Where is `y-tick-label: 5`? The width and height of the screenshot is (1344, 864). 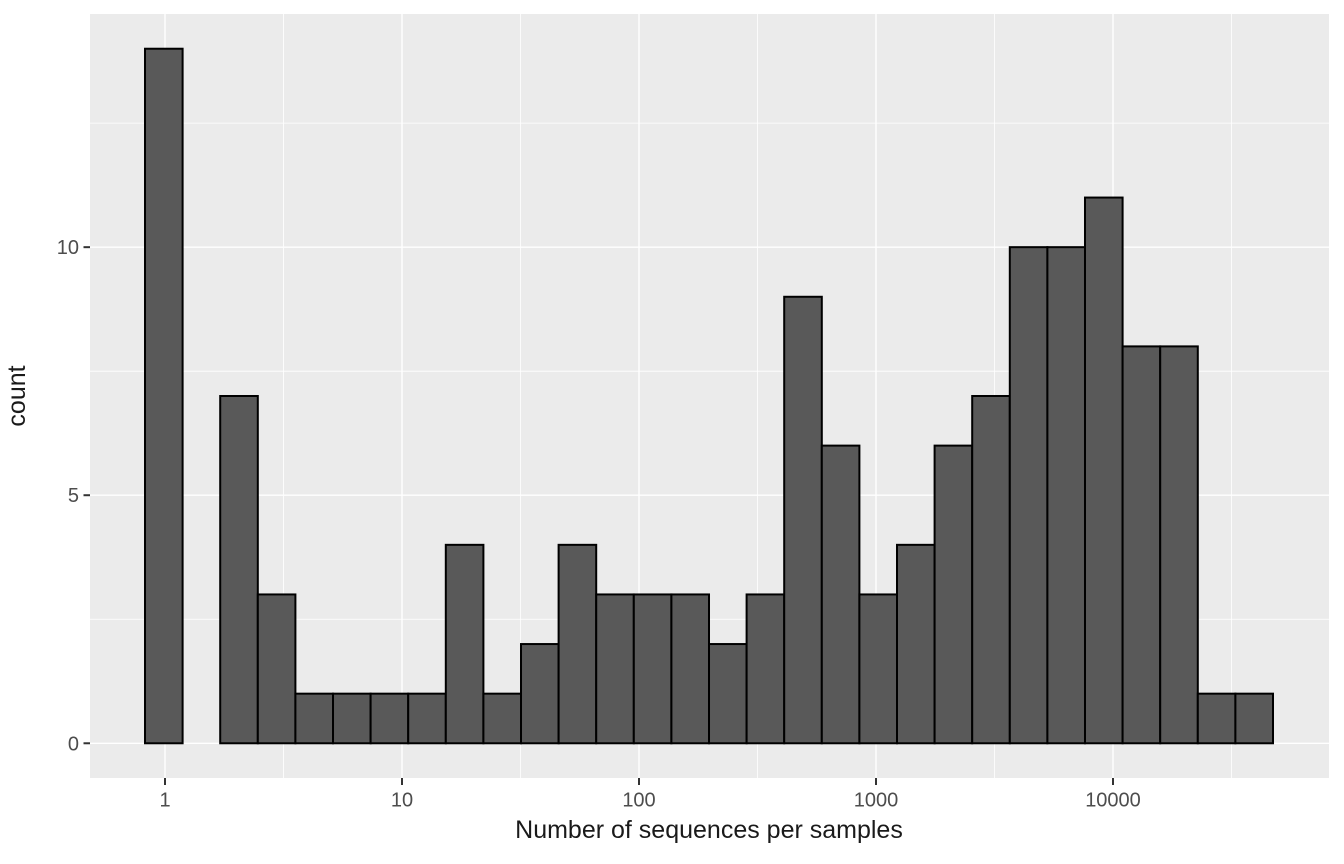 y-tick-label: 5 is located at coordinates (73, 496).